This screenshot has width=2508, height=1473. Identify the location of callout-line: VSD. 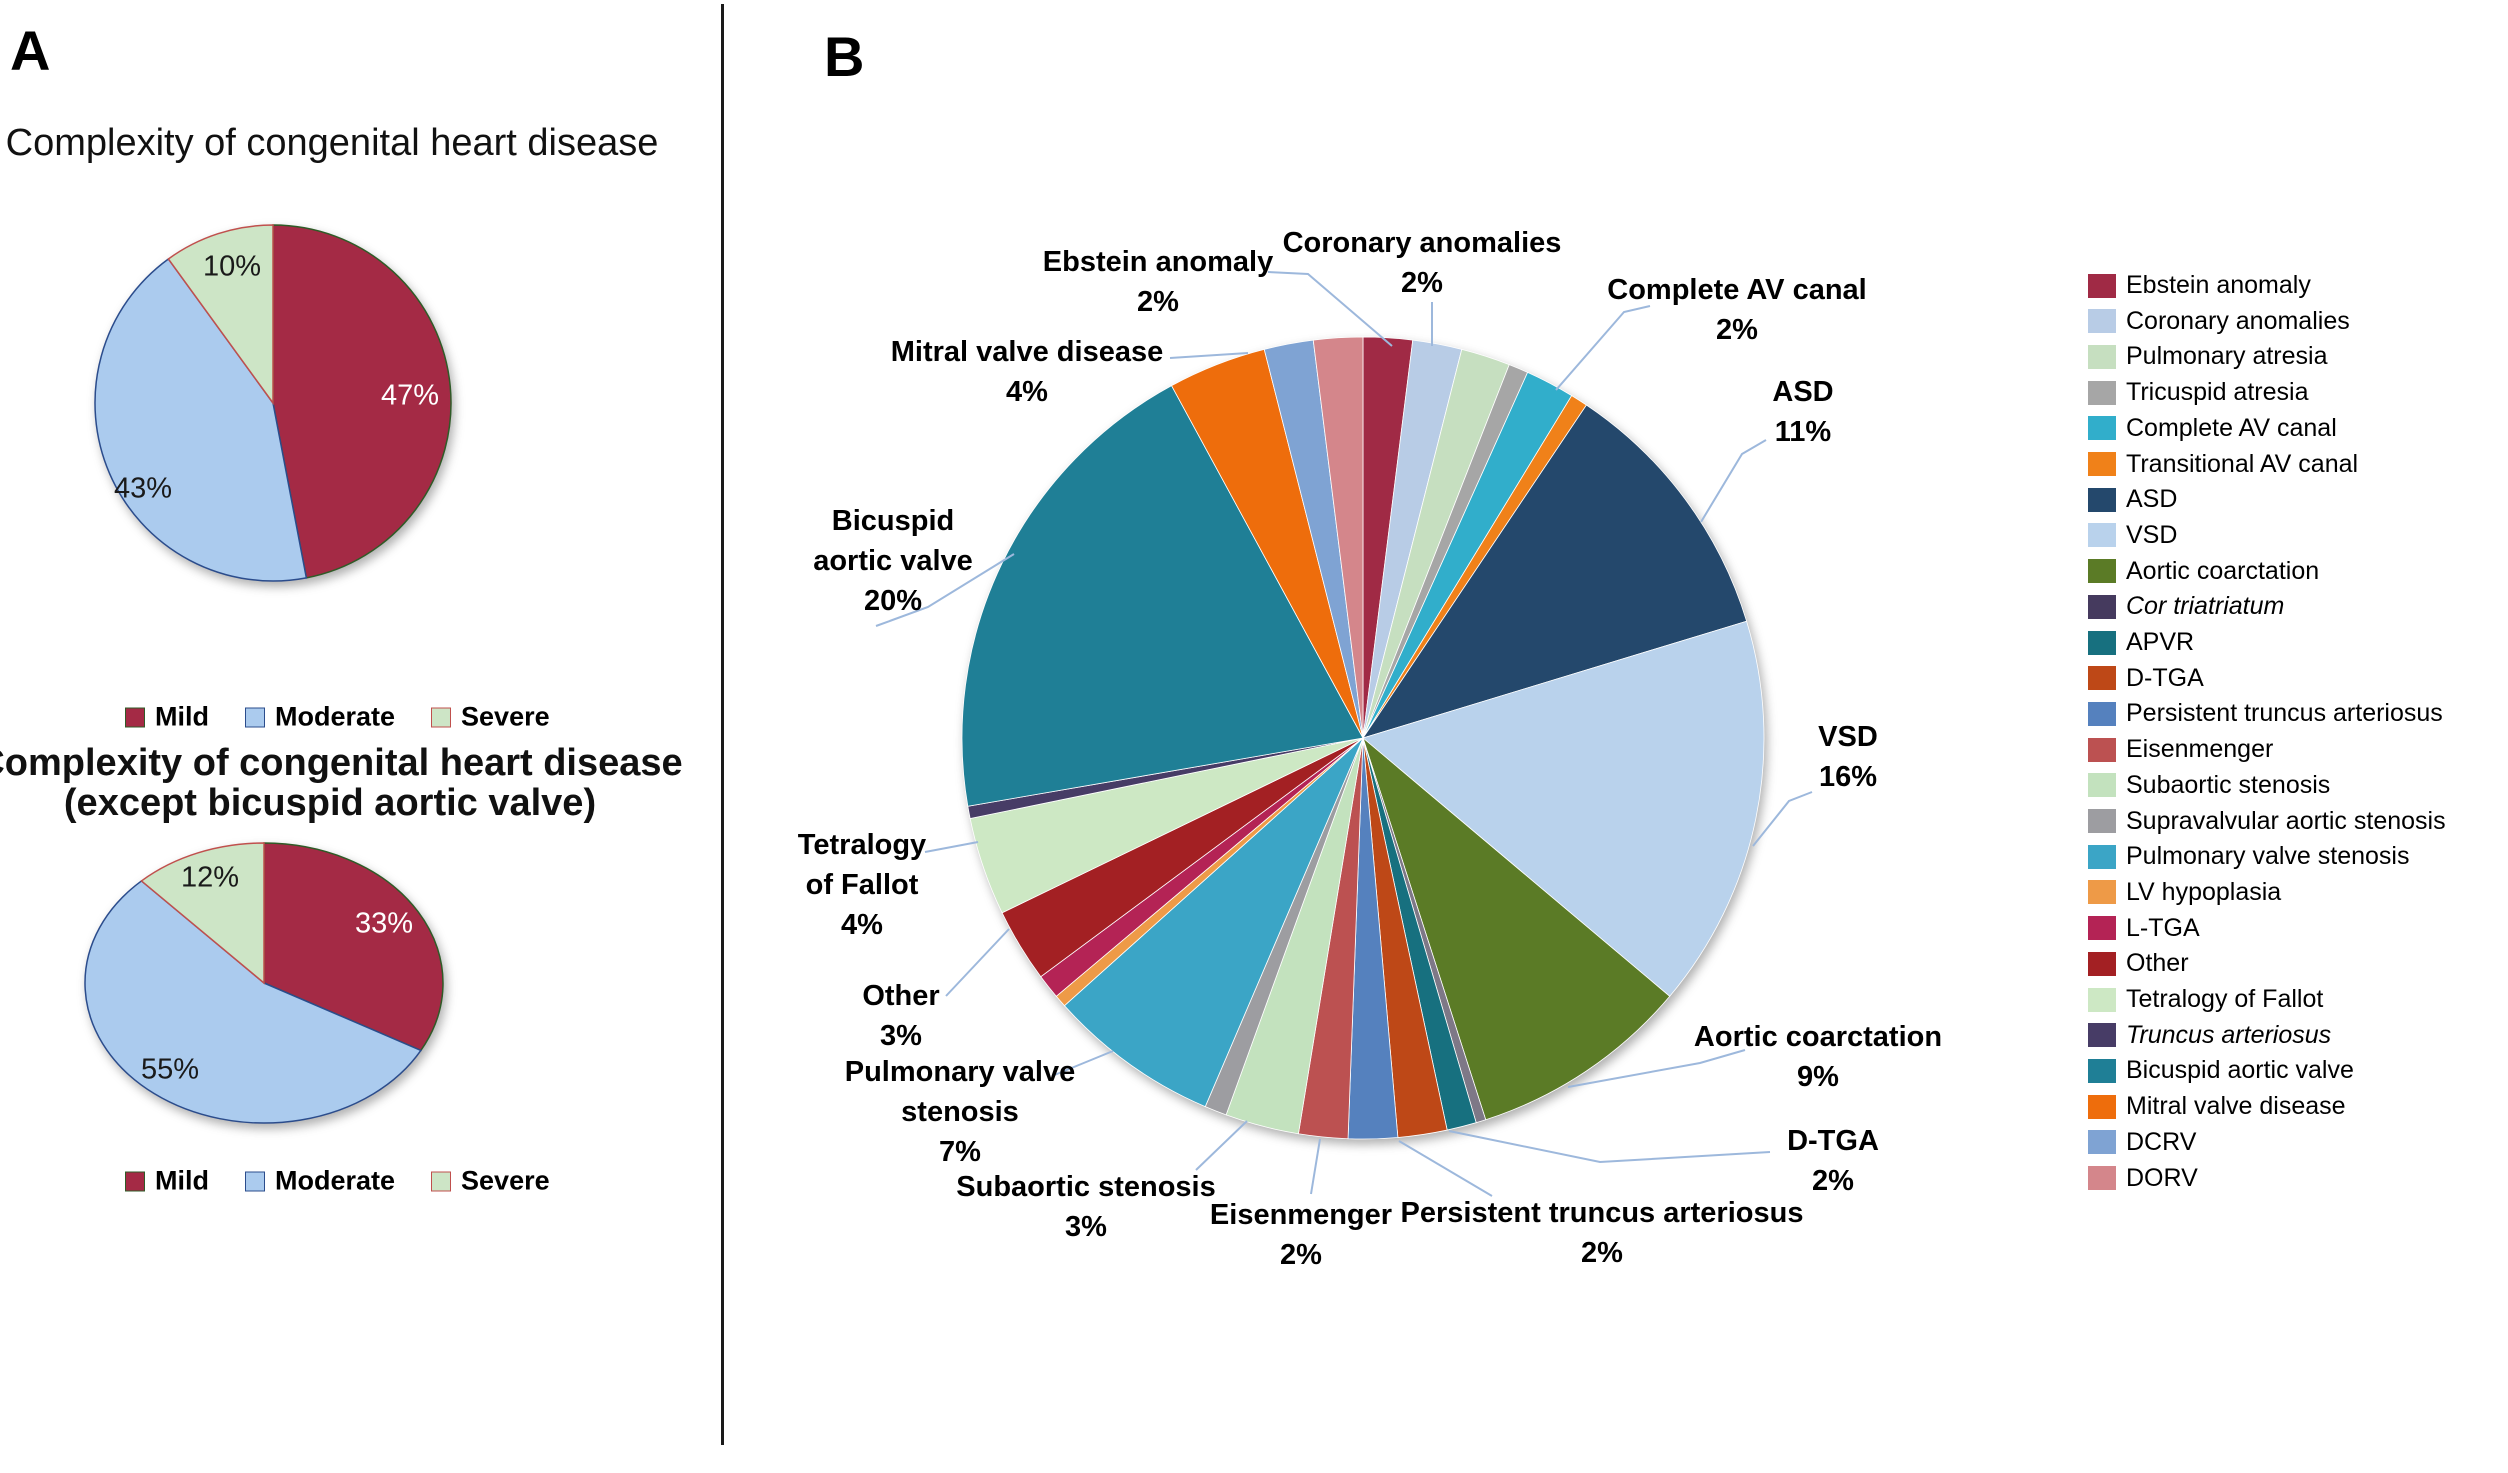
(1848, 737).